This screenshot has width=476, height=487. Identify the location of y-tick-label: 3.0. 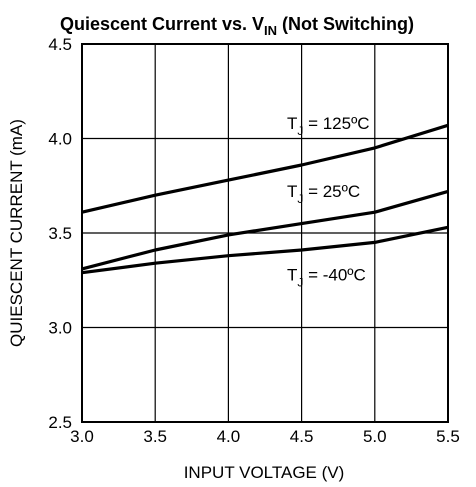
(60, 328).